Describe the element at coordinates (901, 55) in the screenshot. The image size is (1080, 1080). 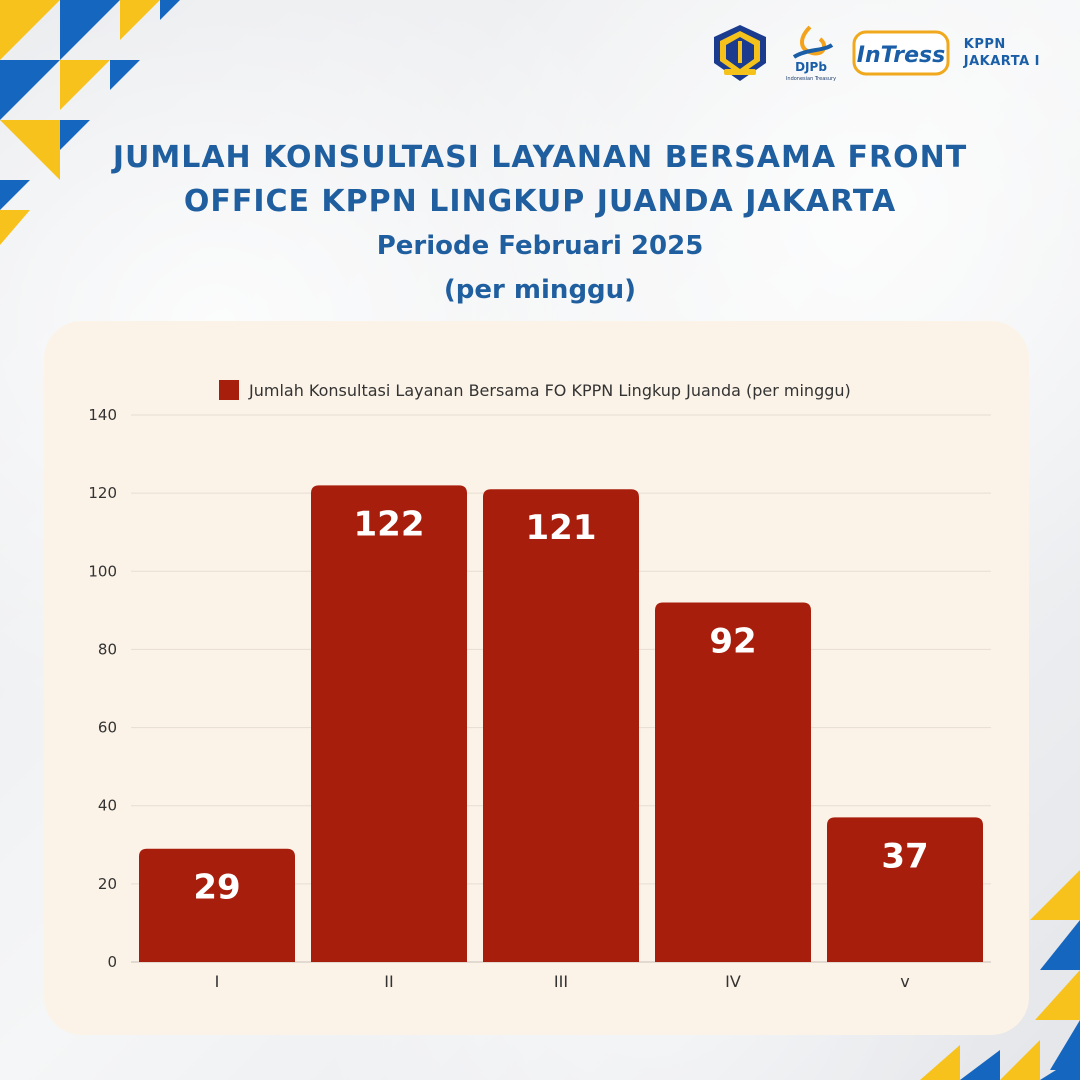
I see `intress-label: InTress` at that location.